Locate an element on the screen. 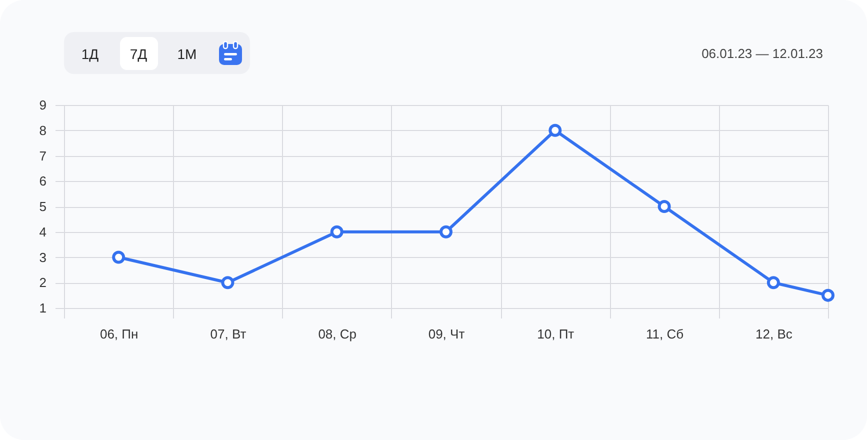  x-tick-label: 09, Чт is located at coordinates (446, 334).